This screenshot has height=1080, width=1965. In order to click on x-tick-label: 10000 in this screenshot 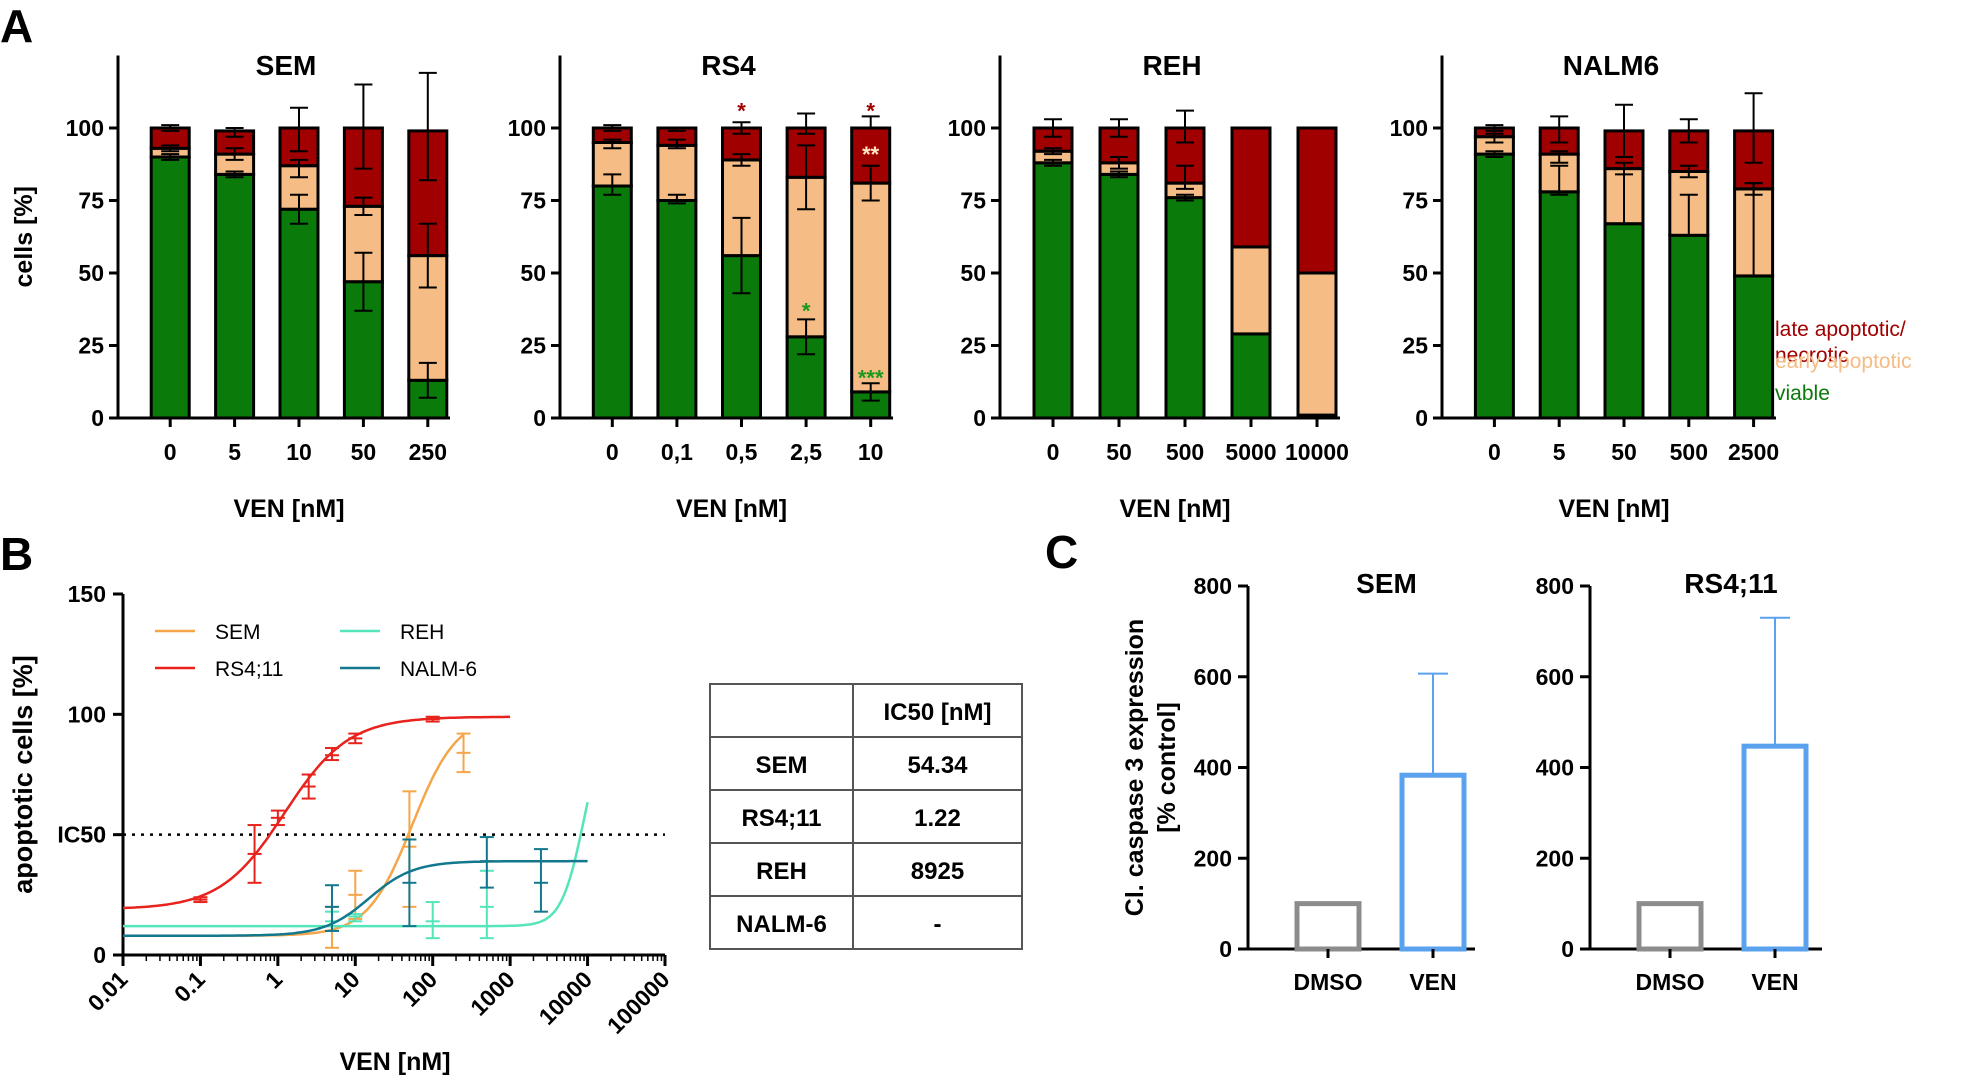, I will do `click(1317, 452)`.